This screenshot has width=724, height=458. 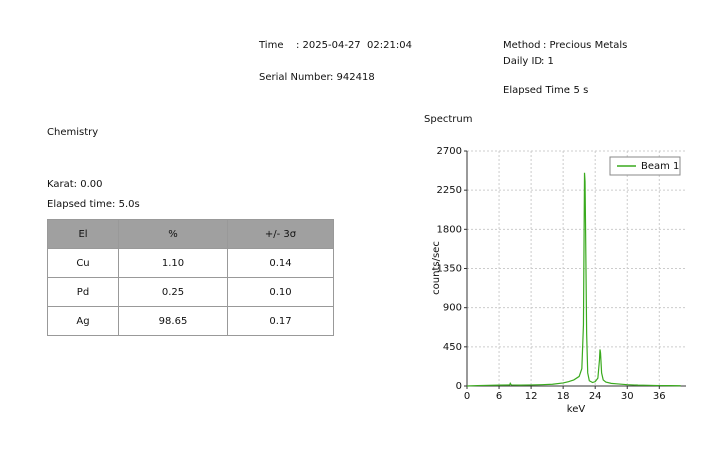 What do you see at coordinates (531, 396) in the screenshot?
I see `x-tick-label: 12` at bounding box center [531, 396].